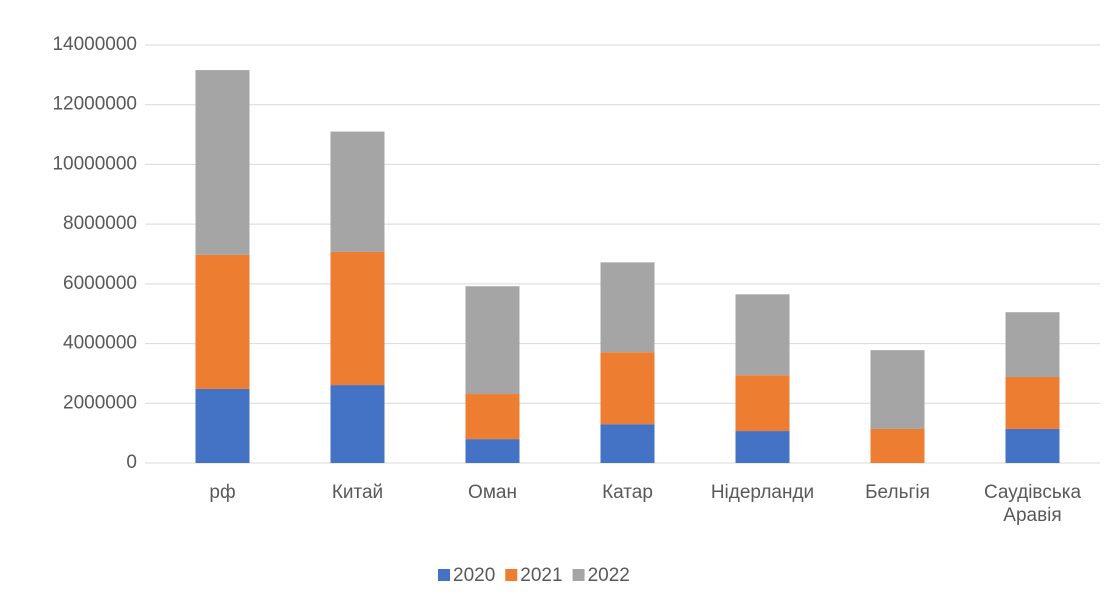 The width and height of the screenshot is (1116, 606). What do you see at coordinates (897, 492) in the screenshot?
I see `x-tick-label: Бельгія` at bounding box center [897, 492].